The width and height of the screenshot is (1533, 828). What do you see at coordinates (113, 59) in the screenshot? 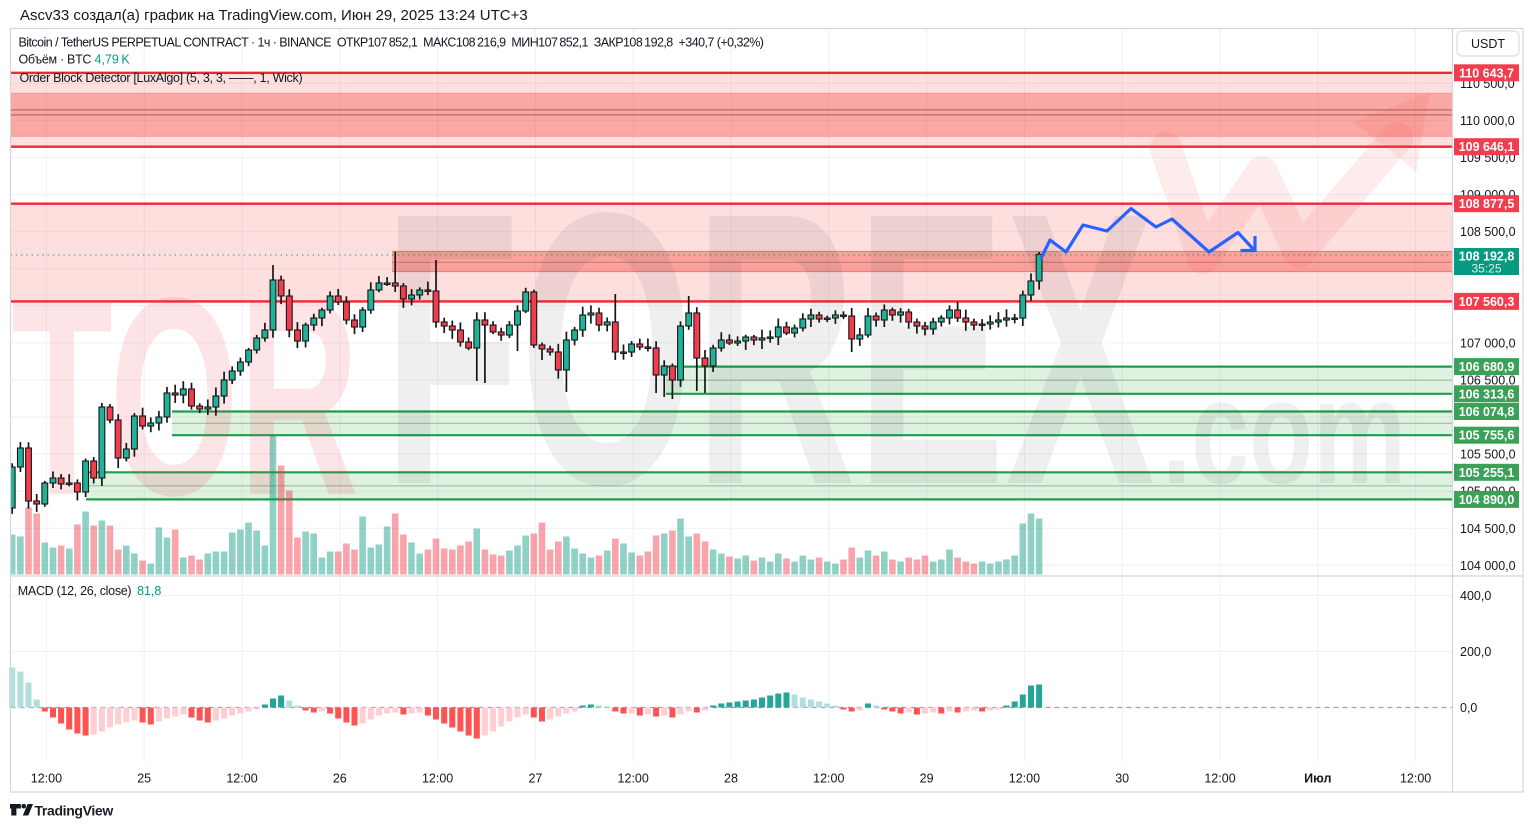
I see `svg-text: 4,79 K` at bounding box center [113, 59].